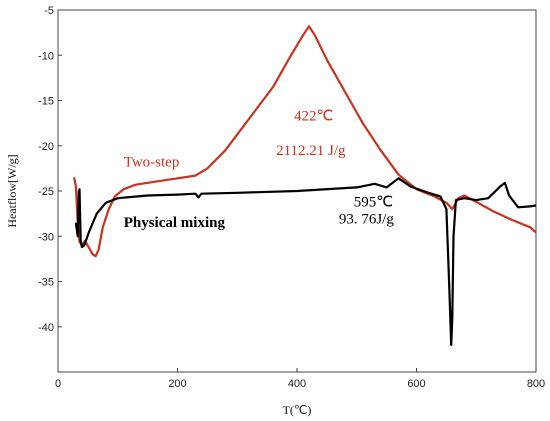  I want to click on y-tick-label: -15, so click(46, 102).